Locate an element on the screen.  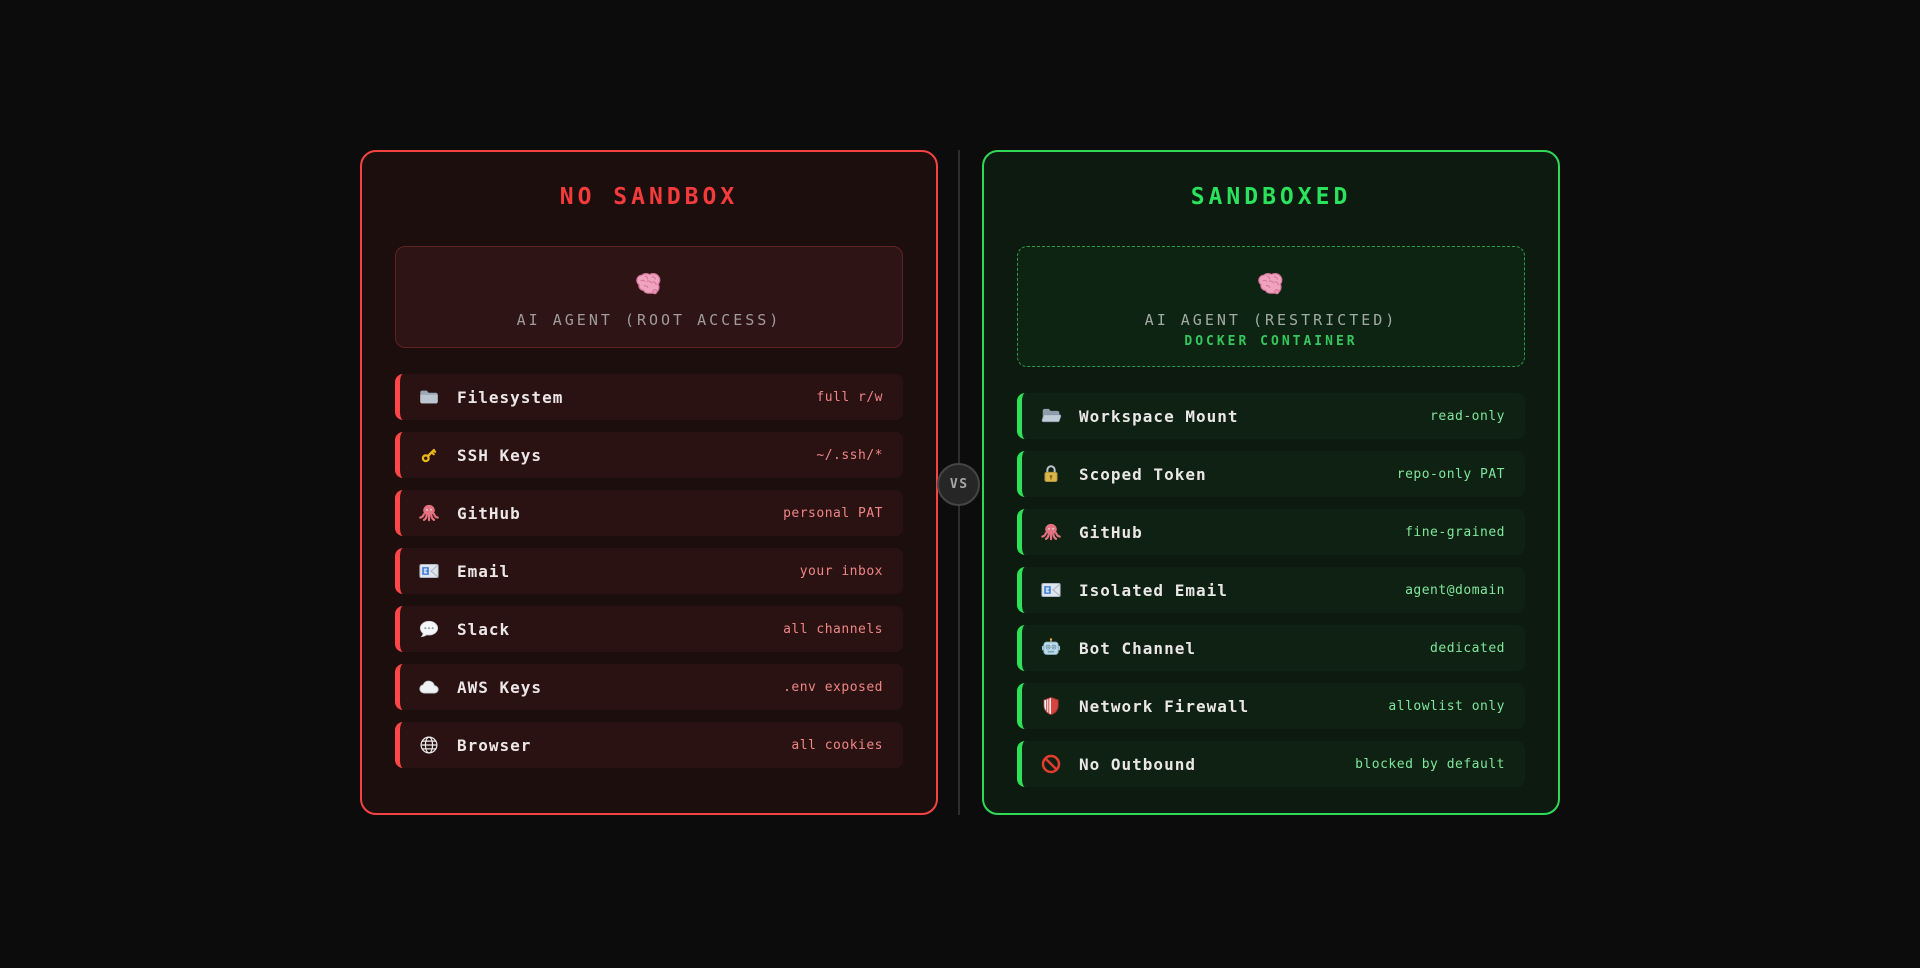
capability-row: Isolated Email agent@domain is located at coordinates (1271, 590).